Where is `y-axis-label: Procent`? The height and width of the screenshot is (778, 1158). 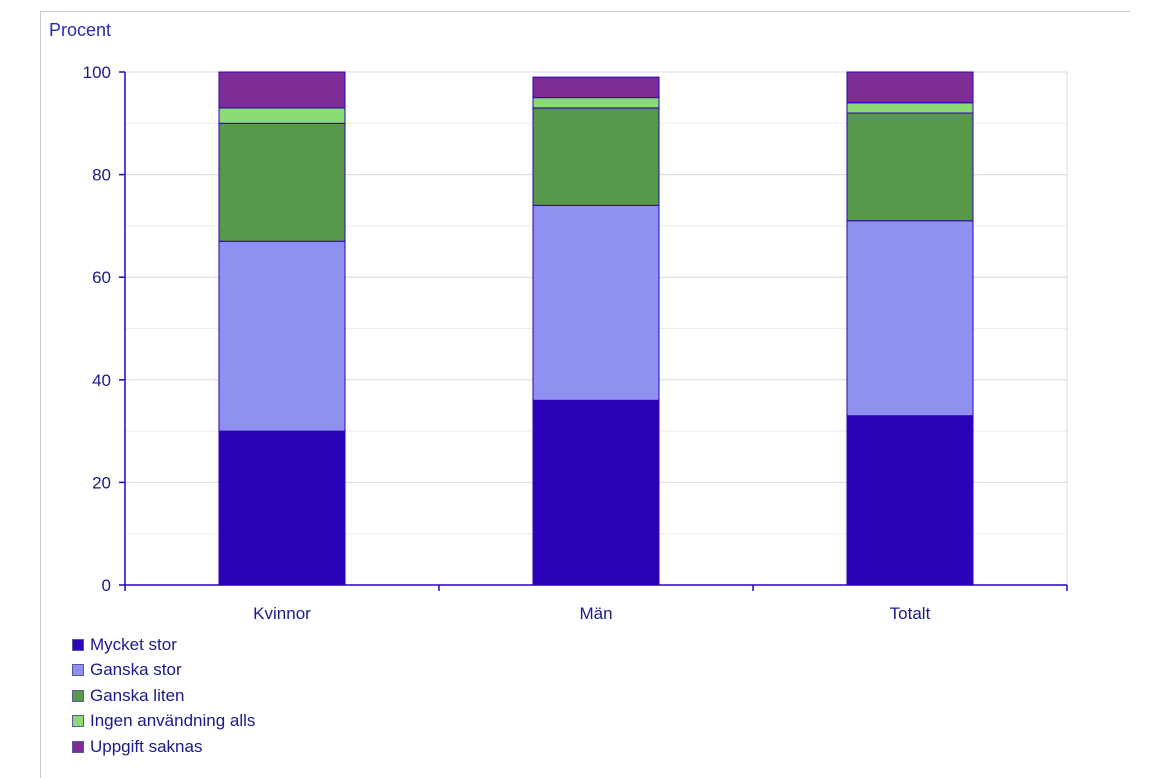
y-axis-label: Procent is located at coordinates (80, 30).